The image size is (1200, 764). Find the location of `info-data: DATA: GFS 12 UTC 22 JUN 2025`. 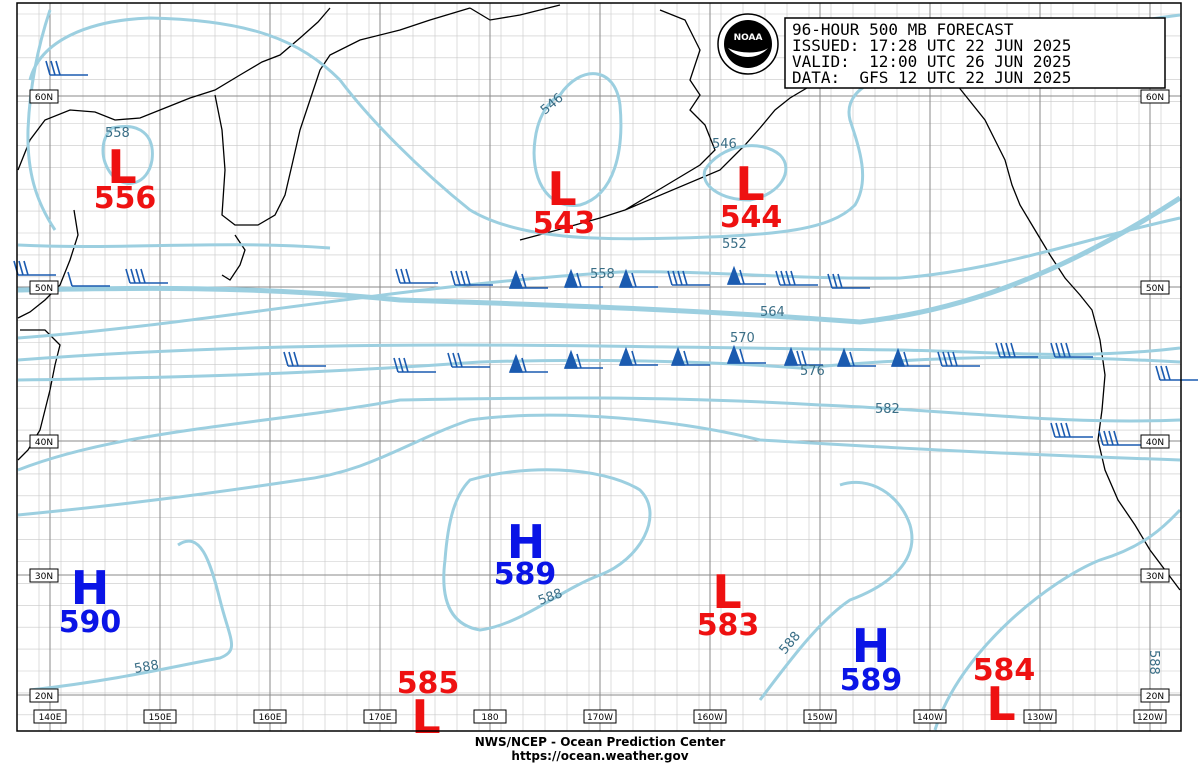

info-data: DATA: GFS 12 UTC 22 JUN 2025 is located at coordinates (931, 77).